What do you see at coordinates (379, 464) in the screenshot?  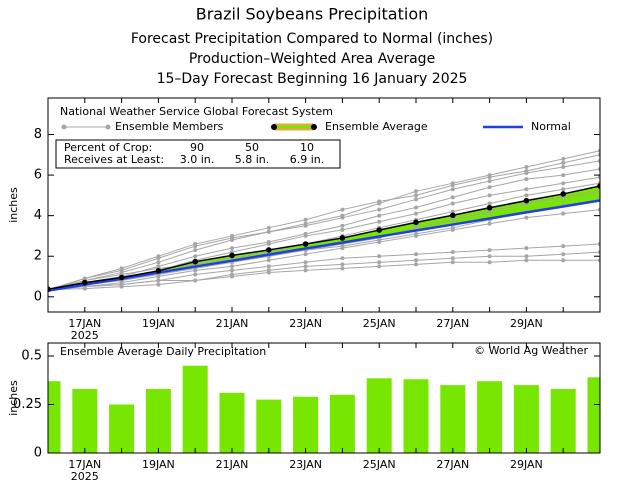 I see `x-tick-label: 25JAN` at bounding box center [379, 464].